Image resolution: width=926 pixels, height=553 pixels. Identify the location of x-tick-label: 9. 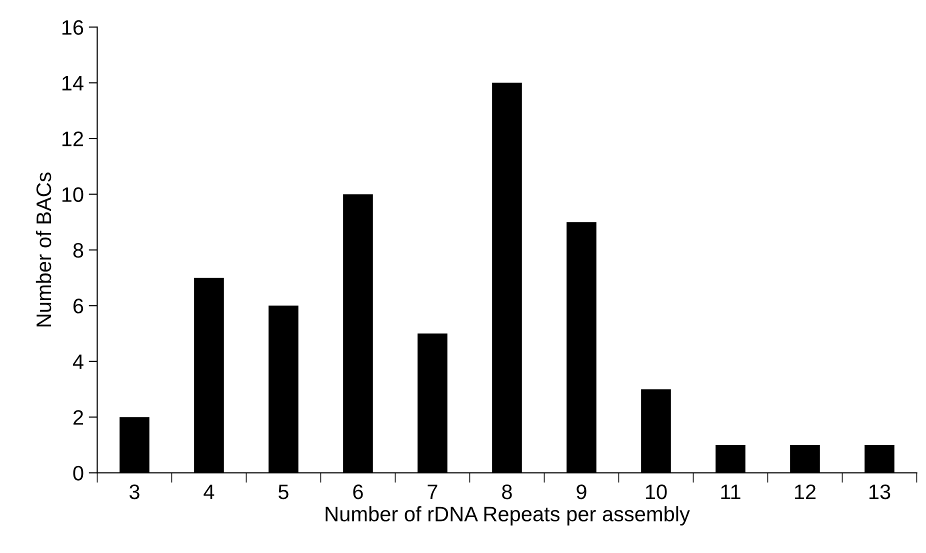
(581, 492).